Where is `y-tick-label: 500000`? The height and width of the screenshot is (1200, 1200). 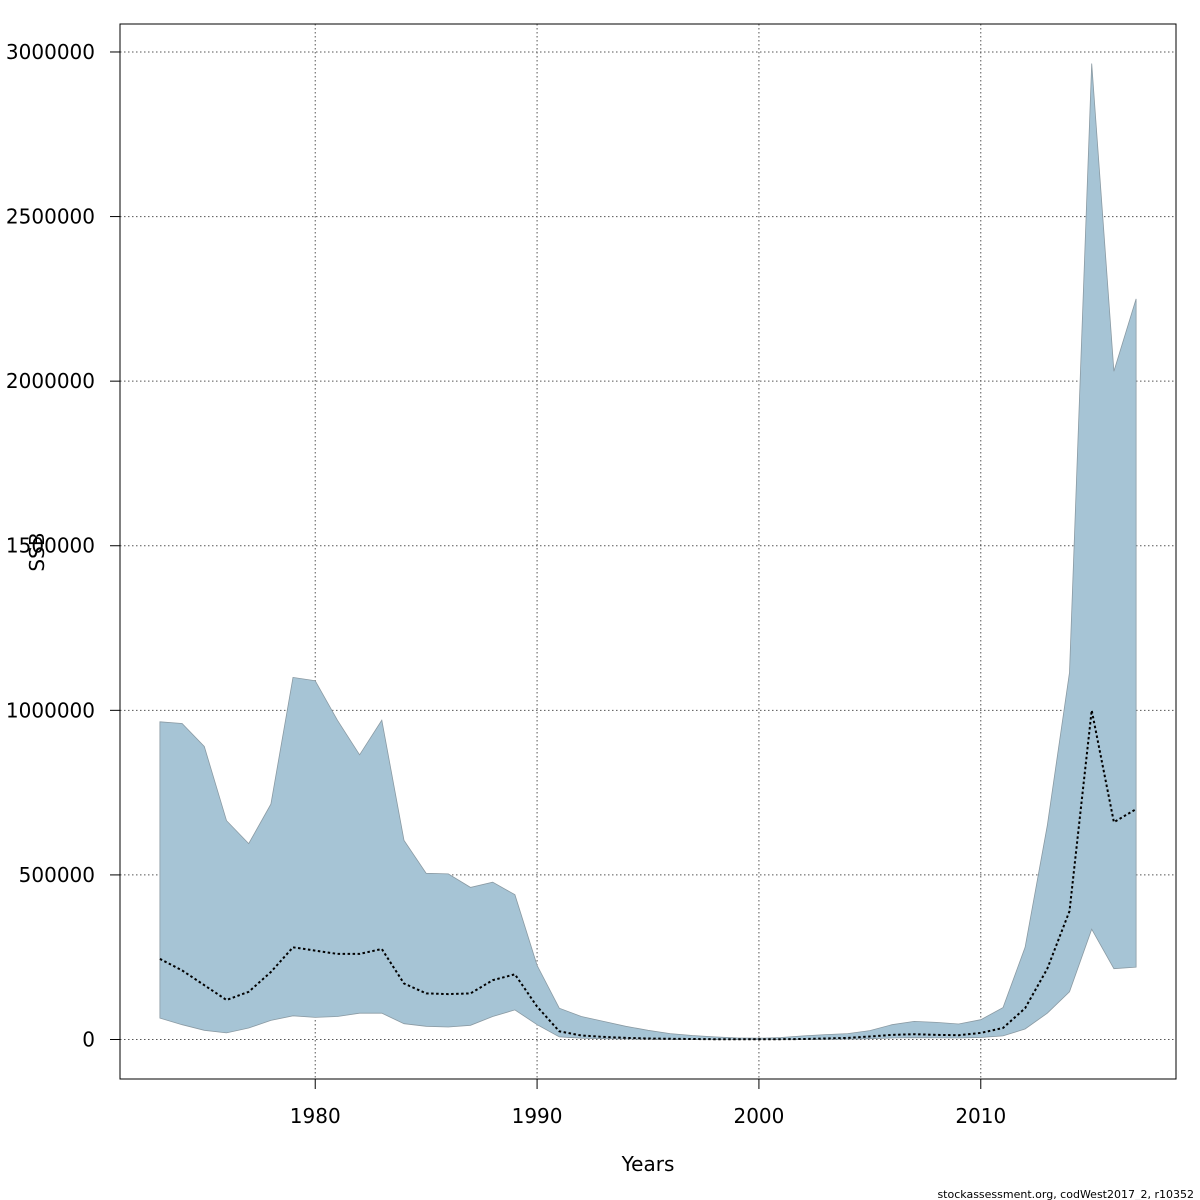
y-tick-label: 500000 is located at coordinates (57, 875).